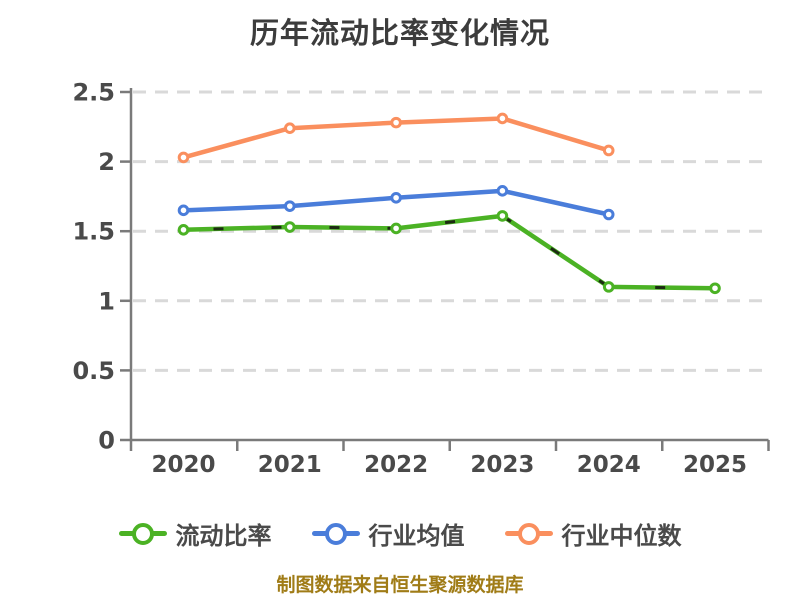  Describe the element at coordinates (93, 232) in the screenshot. I see `y-tick-label: 1.5` at that location.